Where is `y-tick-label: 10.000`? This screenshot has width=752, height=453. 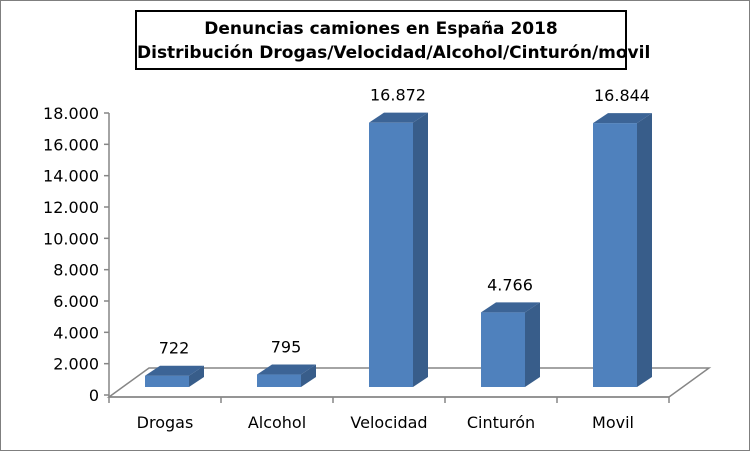
y-tick-label: 10.000 is located at coordinates (71, 238).